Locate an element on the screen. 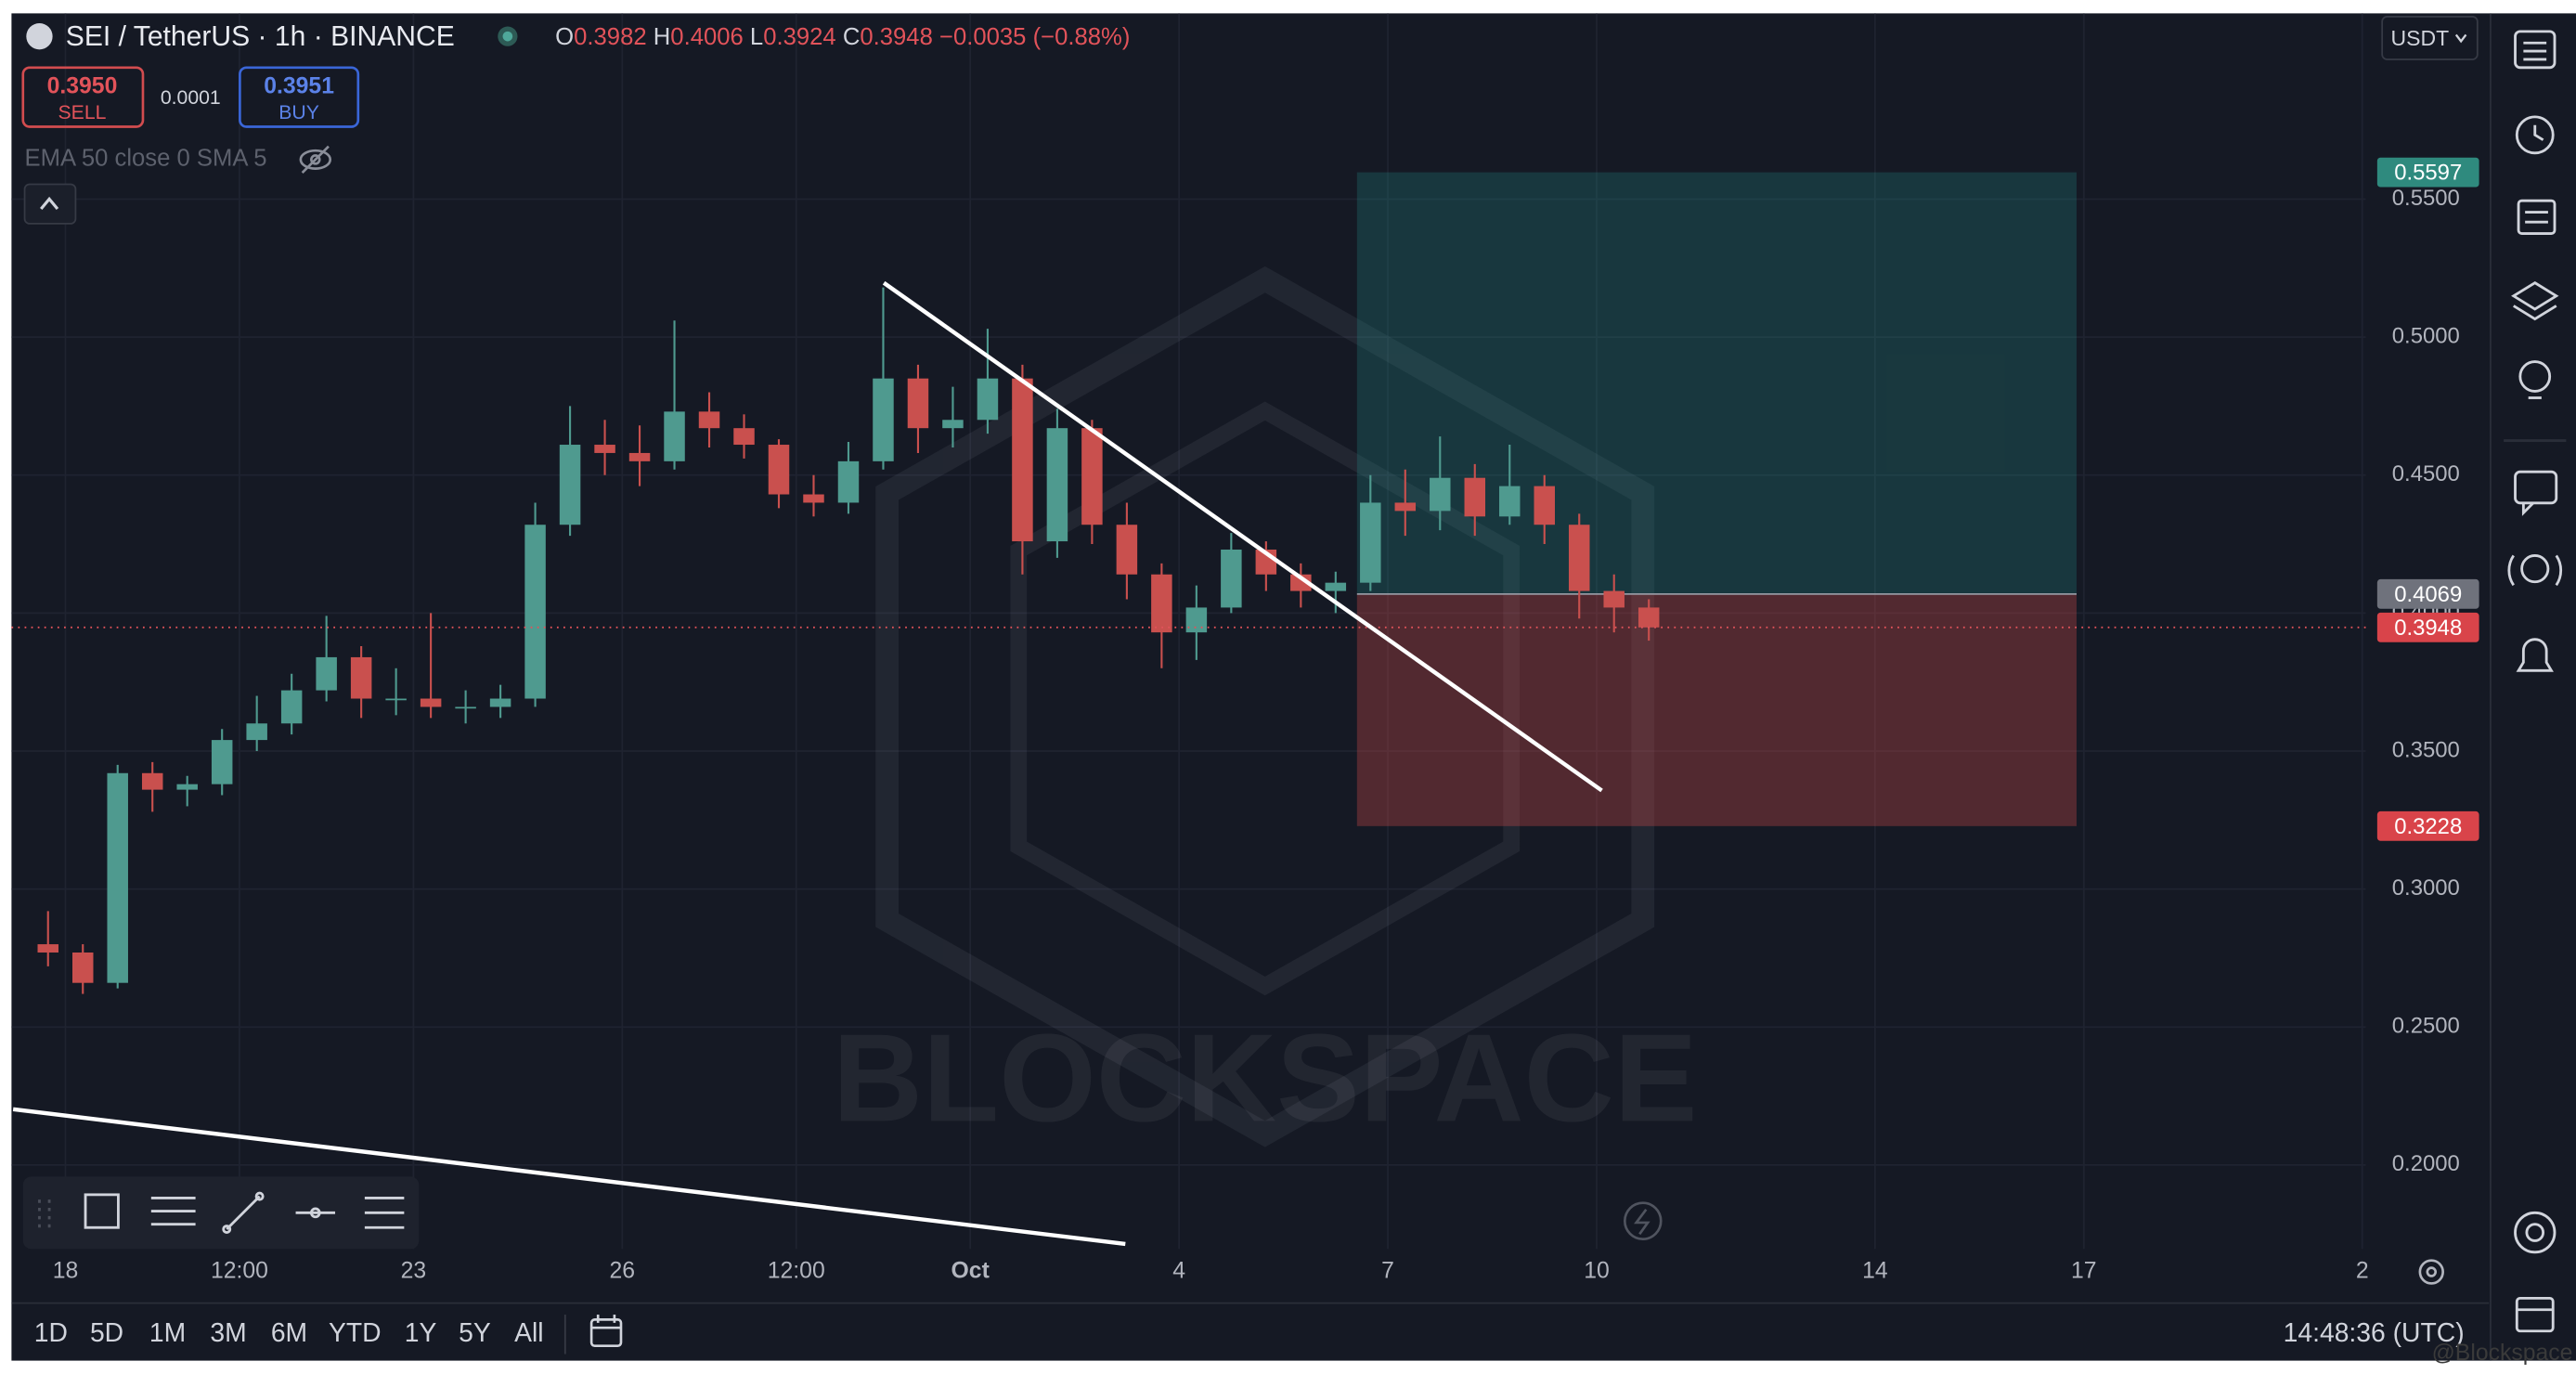  symbol: SEI / TetherUS · 1h · BINANCE is located at coordinates (260, 36).